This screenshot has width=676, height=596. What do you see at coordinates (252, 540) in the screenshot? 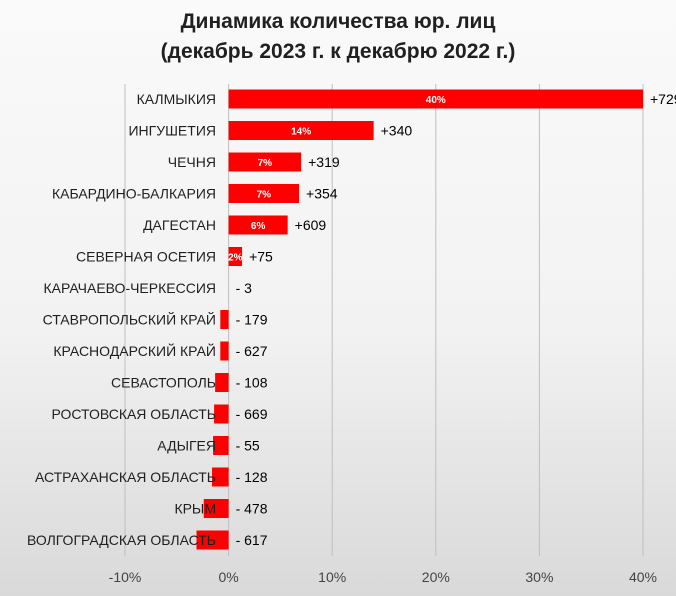
I see `change-label-14: - 617` at bounding box center [252, 540].